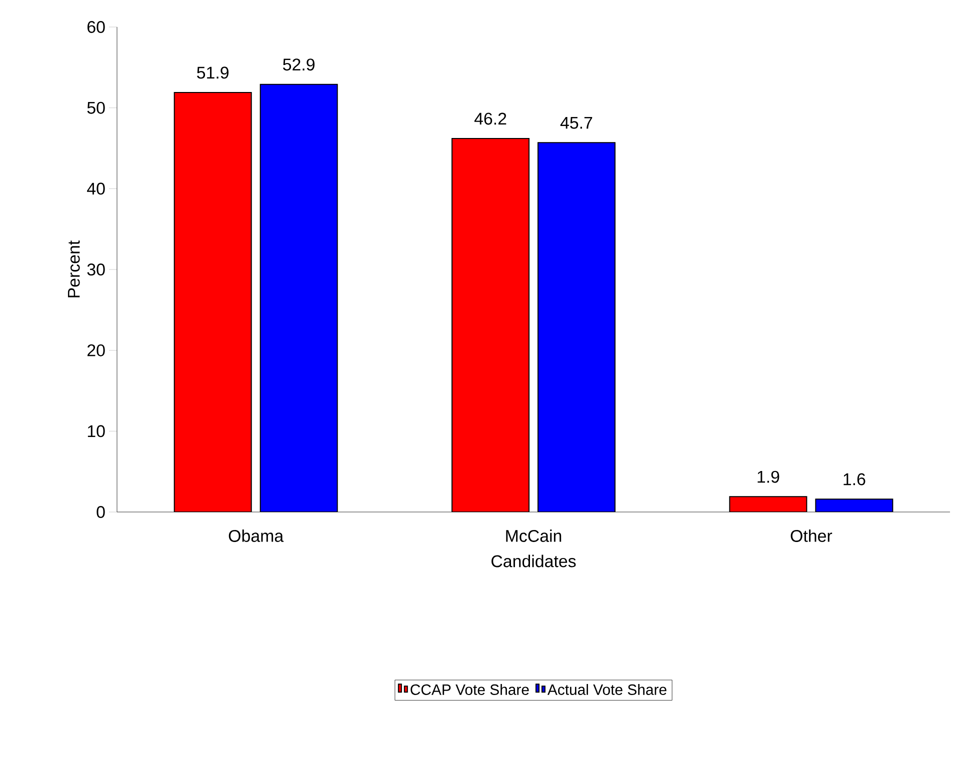  What do you see at coordinates (490, 118) in the screenshot?
I see `data-label: 46.2` at bounding box center [490, 118].